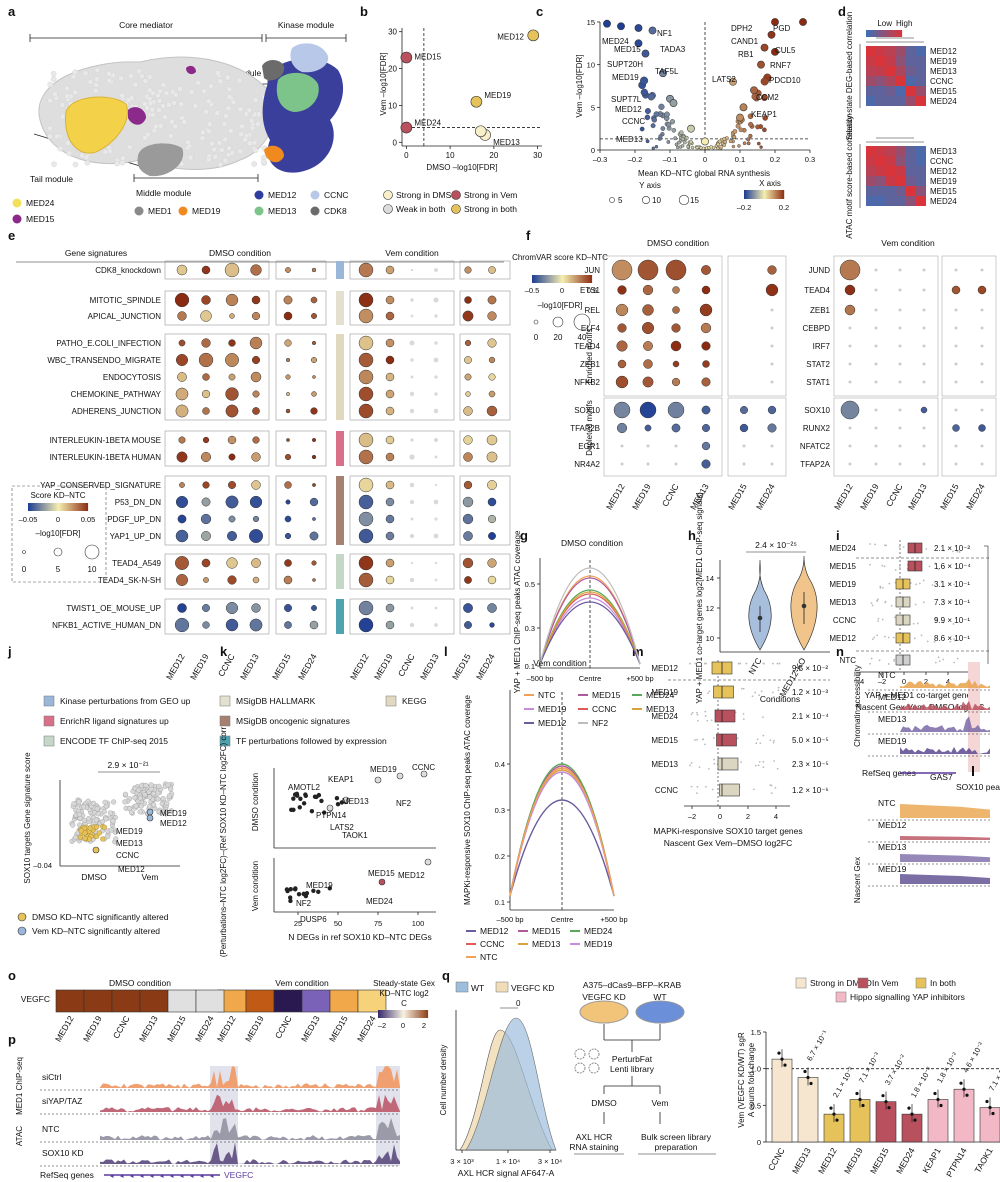 This screenshot has width=1000, height=1182. What do you see at coordinates (301, 377) in the screenshot?
I see `e-dmso-box2` at bounding box center [301, 377].